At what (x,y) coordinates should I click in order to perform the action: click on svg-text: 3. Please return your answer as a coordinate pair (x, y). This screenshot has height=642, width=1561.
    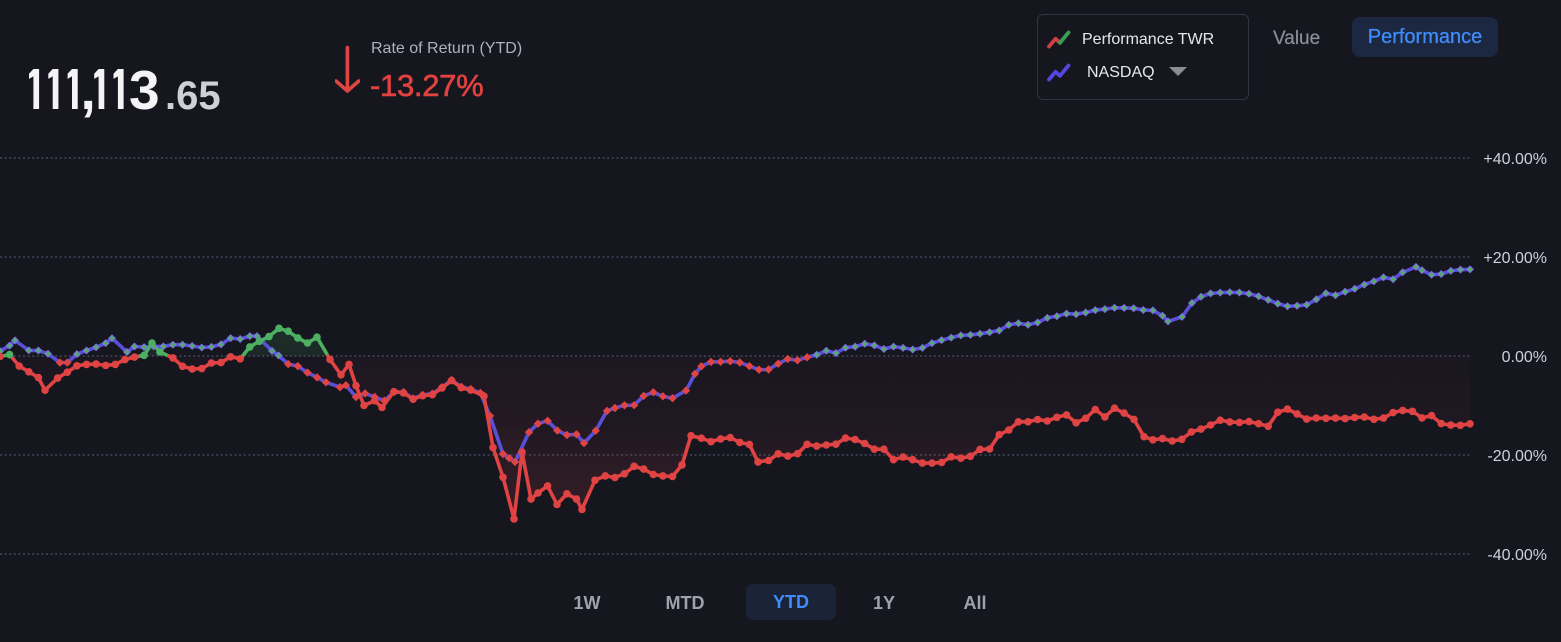
    Looking at the image, I should click on (144, 95).